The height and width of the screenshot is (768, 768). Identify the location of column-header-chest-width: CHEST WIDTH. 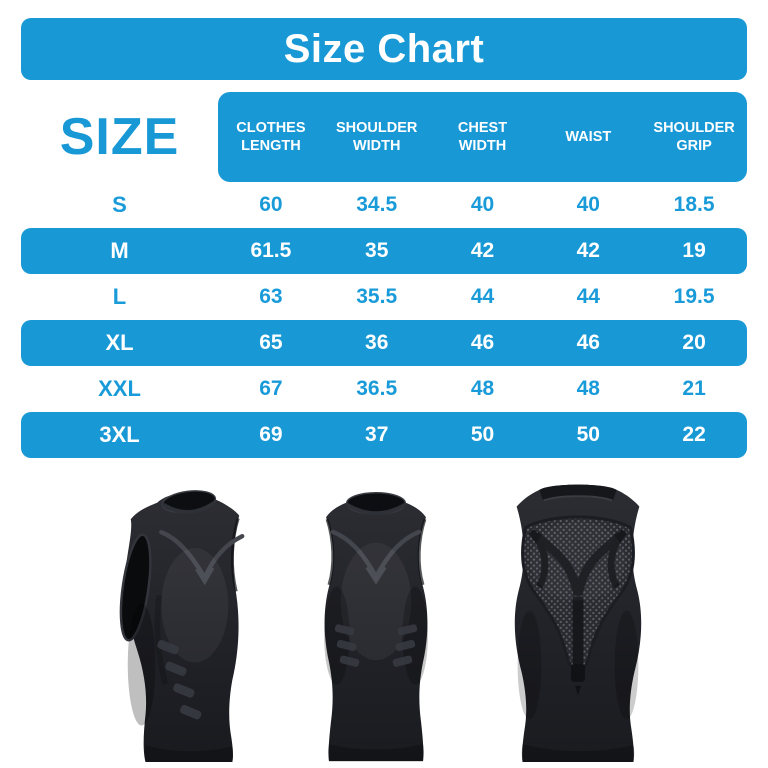
(482, 136).